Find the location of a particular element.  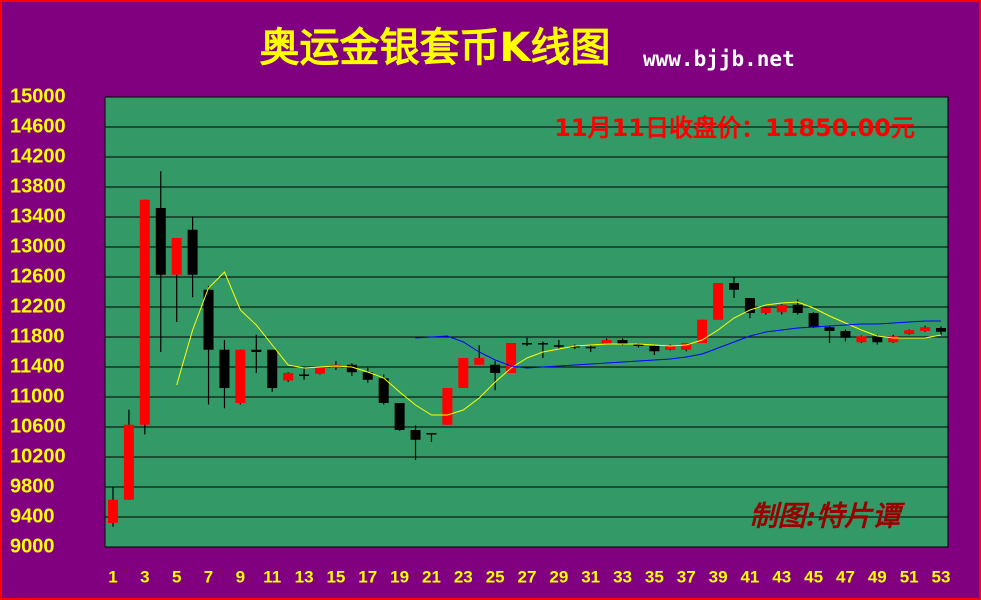

x-tick-label: 53 is located at coordinates (941, 576).